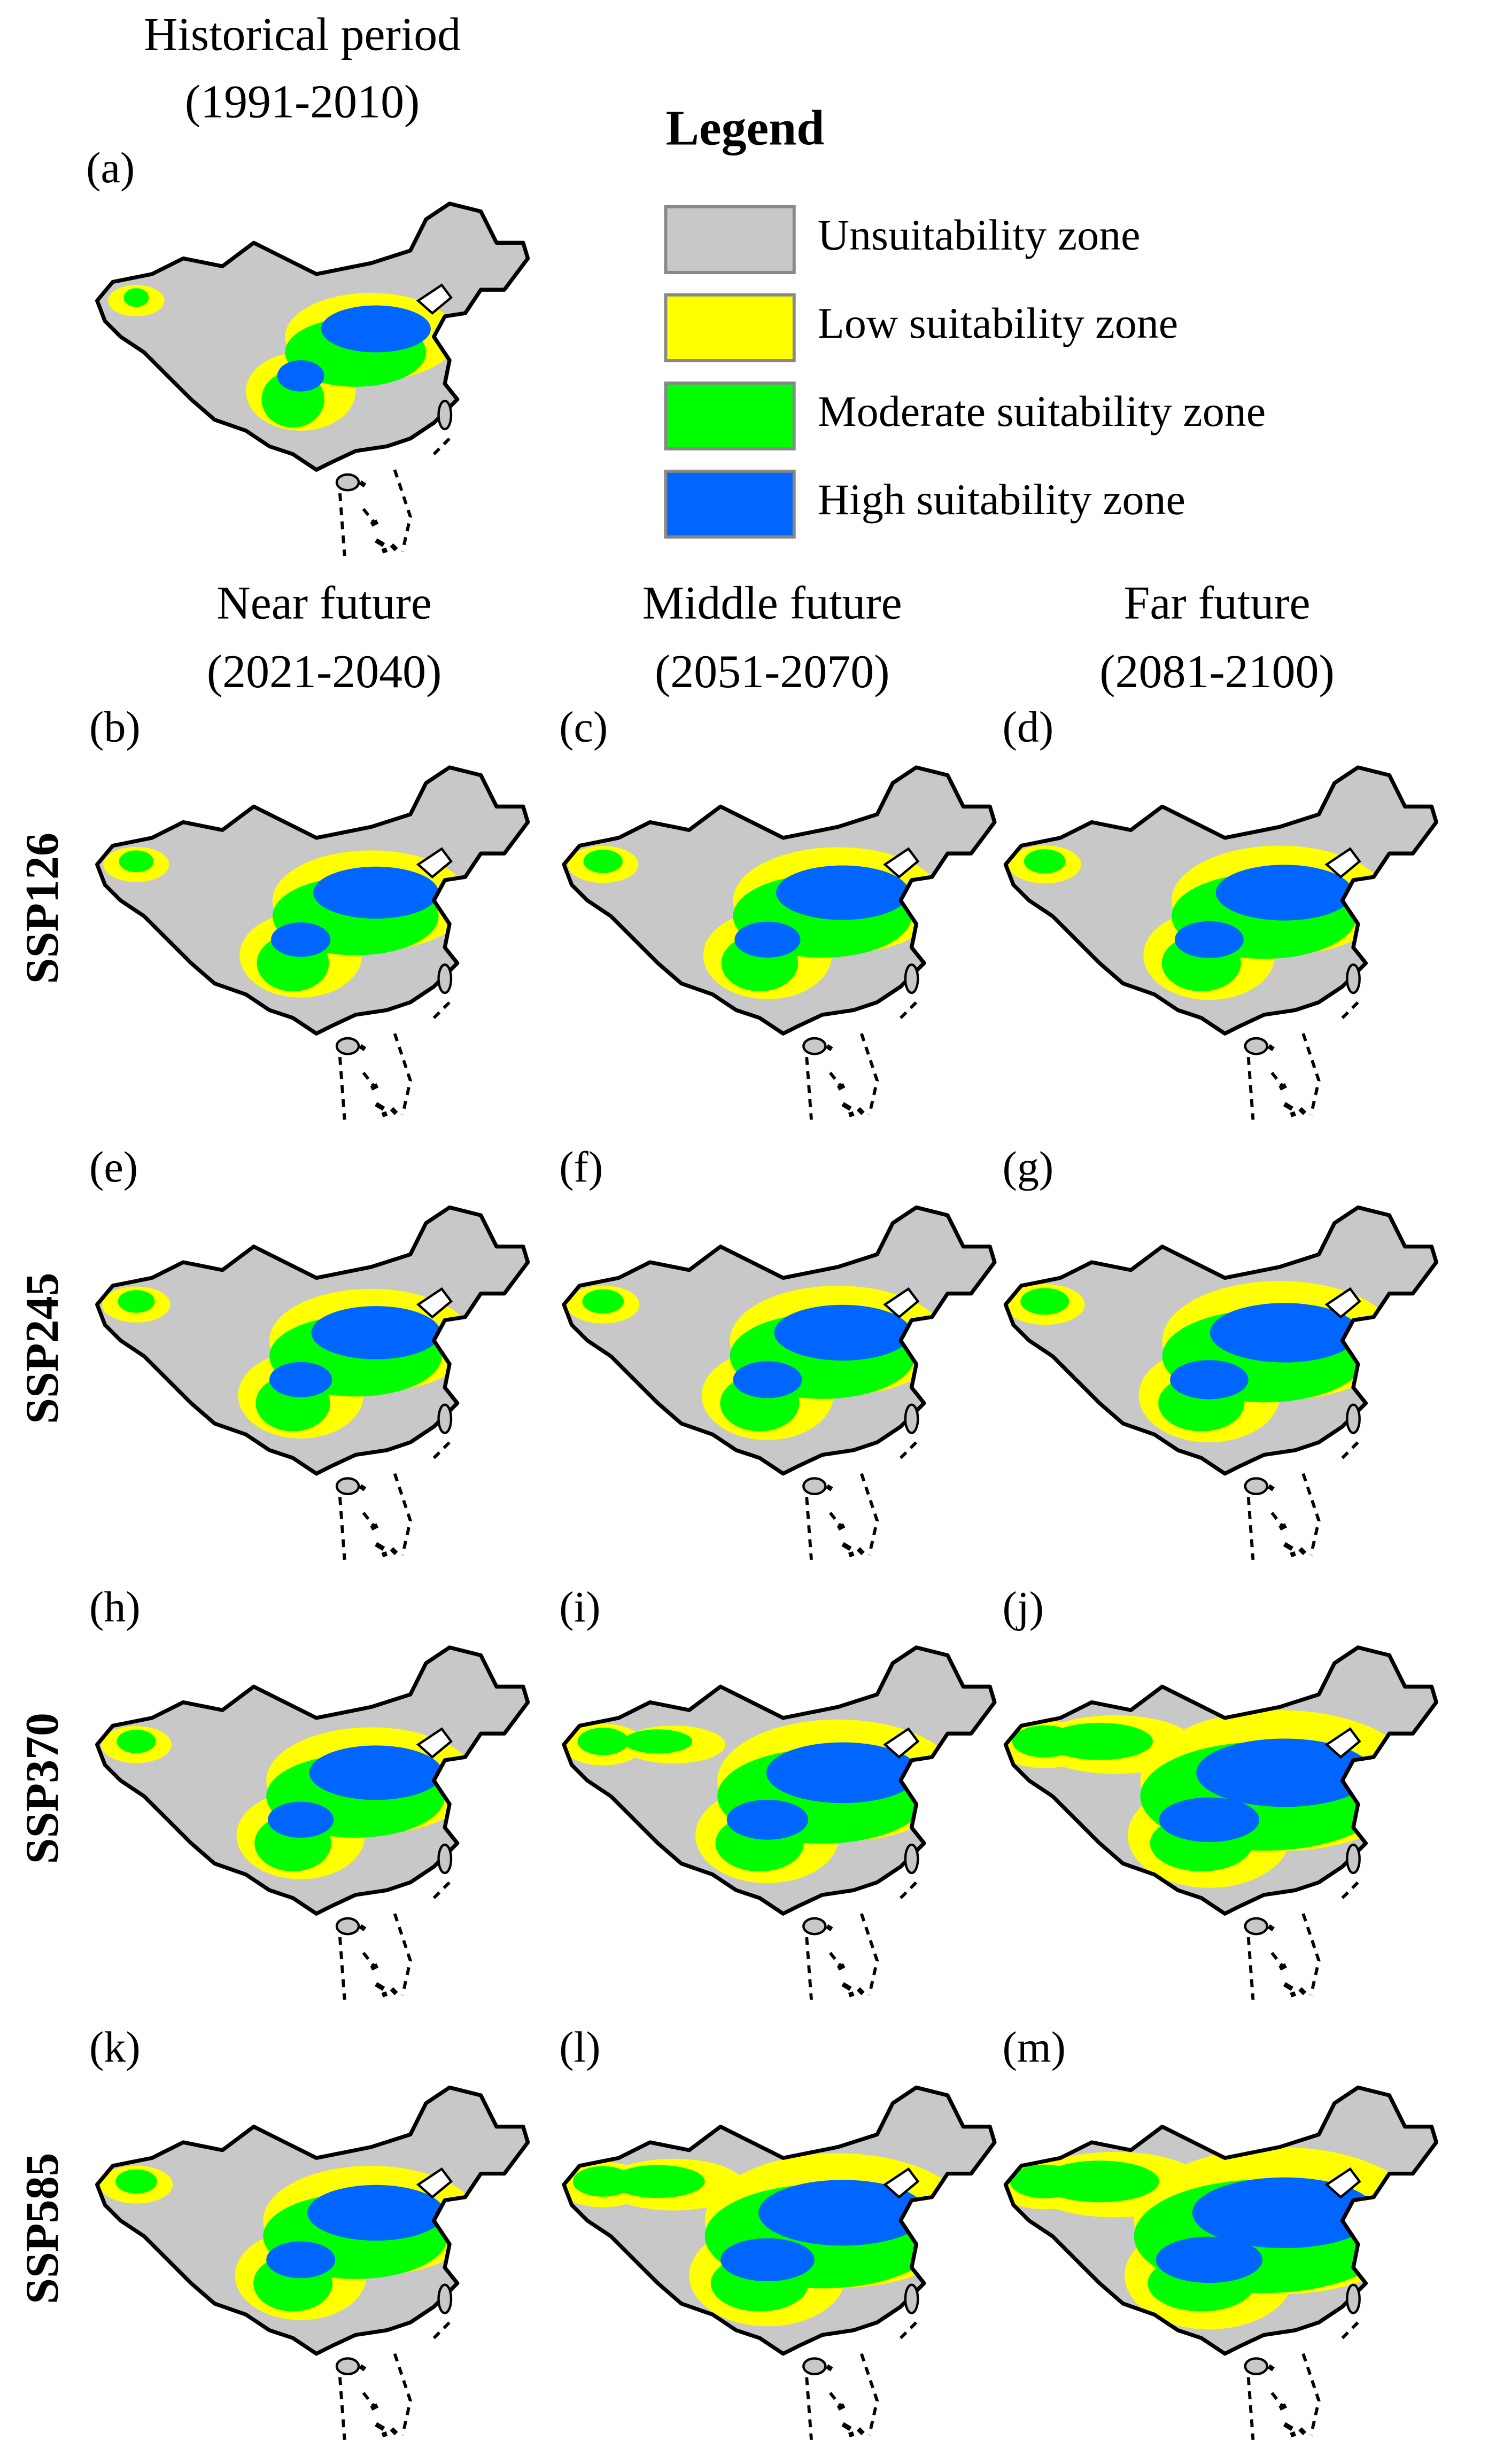 This screenshot has height=2464, width=1488. What do you see at coordinates (744, 128) in the screenshot?
I see `legend-title: Legend` at bounding box center [744, 128].